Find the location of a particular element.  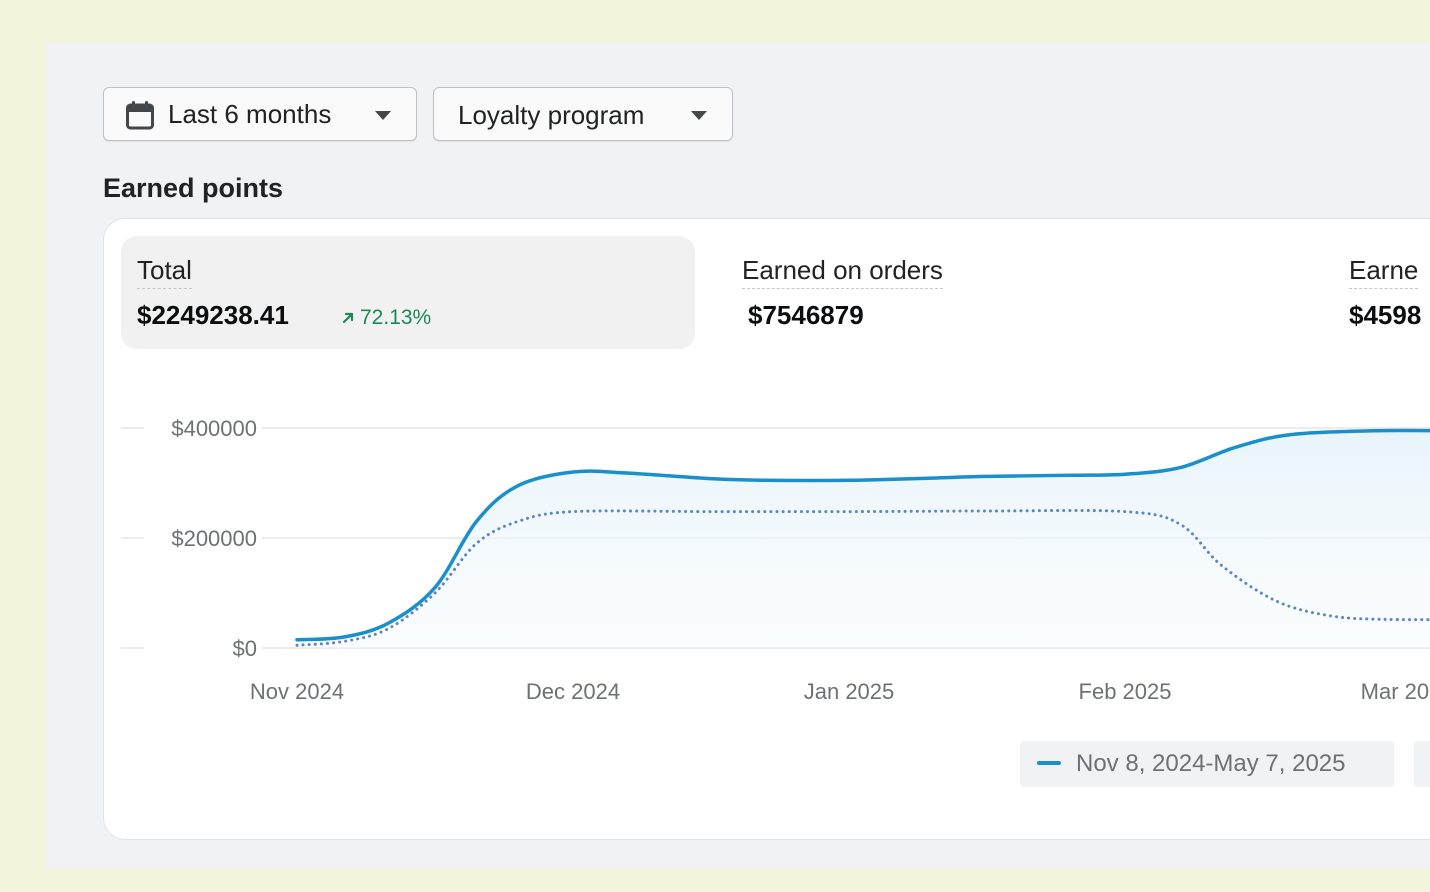

metric-other-label: Earne is located at coordinates (1384, 272).